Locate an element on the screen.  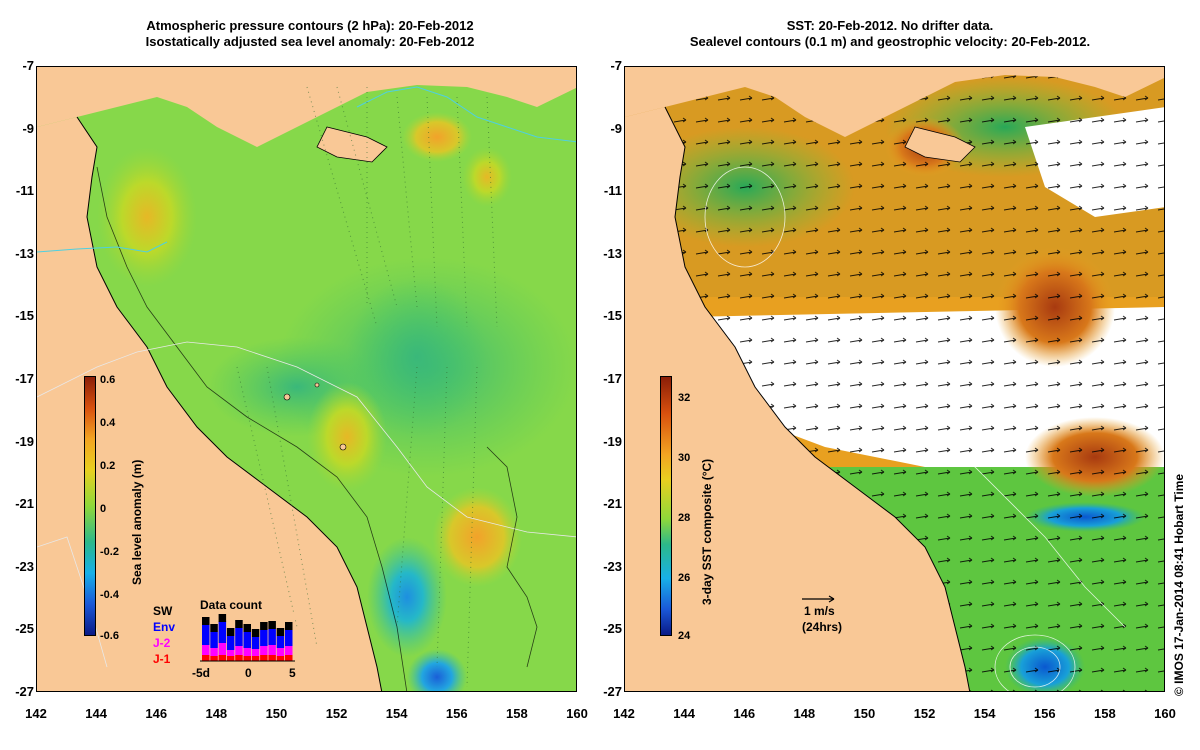
right-lat-tick: -23 is located at coordinates (612, 566).